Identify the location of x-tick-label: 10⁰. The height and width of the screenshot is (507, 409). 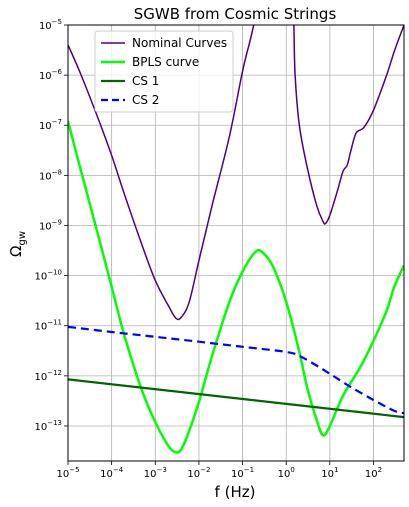
(286, 473).